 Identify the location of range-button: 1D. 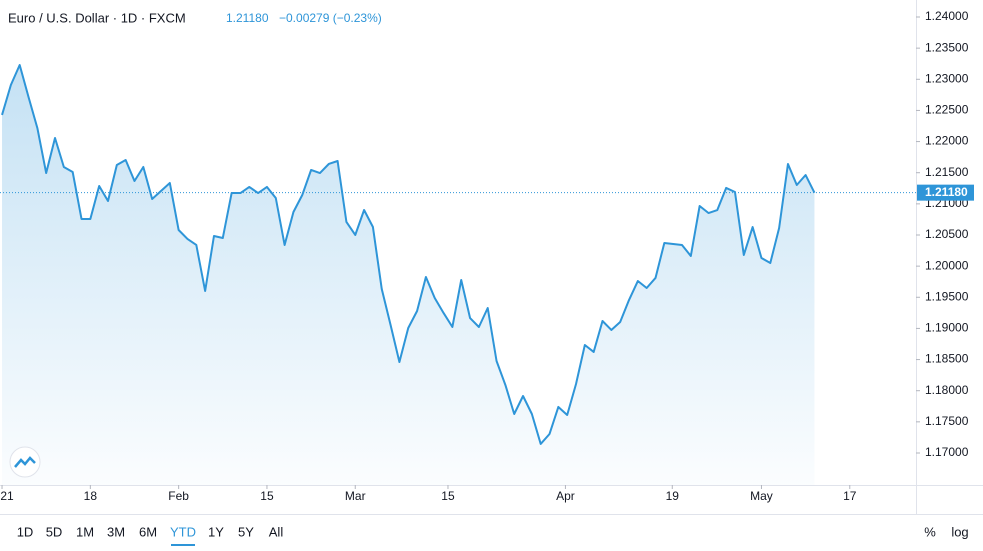
(25, 531).